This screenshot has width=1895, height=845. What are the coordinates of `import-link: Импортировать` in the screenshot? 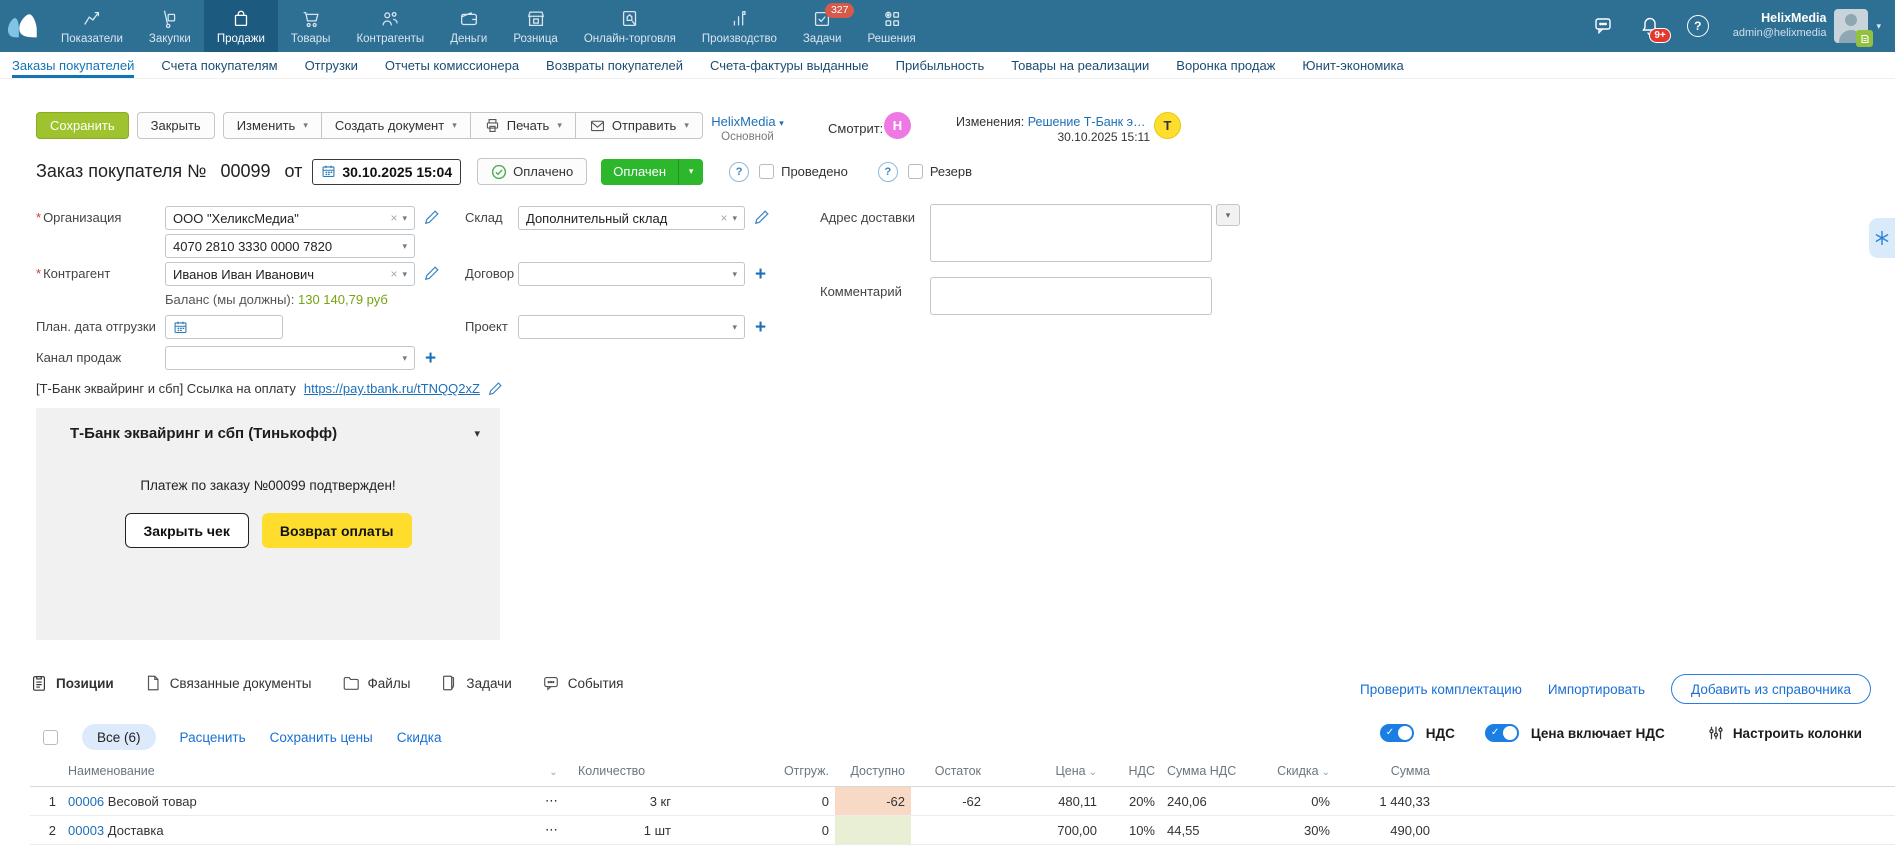 It's located at (1596, 689).